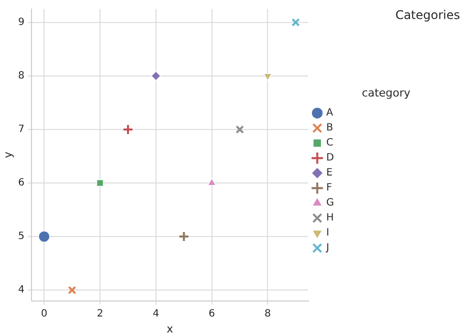 The height and width of the screenshot is (336, 474). I want to click on x-tick-label: 6, so click(212, 314).